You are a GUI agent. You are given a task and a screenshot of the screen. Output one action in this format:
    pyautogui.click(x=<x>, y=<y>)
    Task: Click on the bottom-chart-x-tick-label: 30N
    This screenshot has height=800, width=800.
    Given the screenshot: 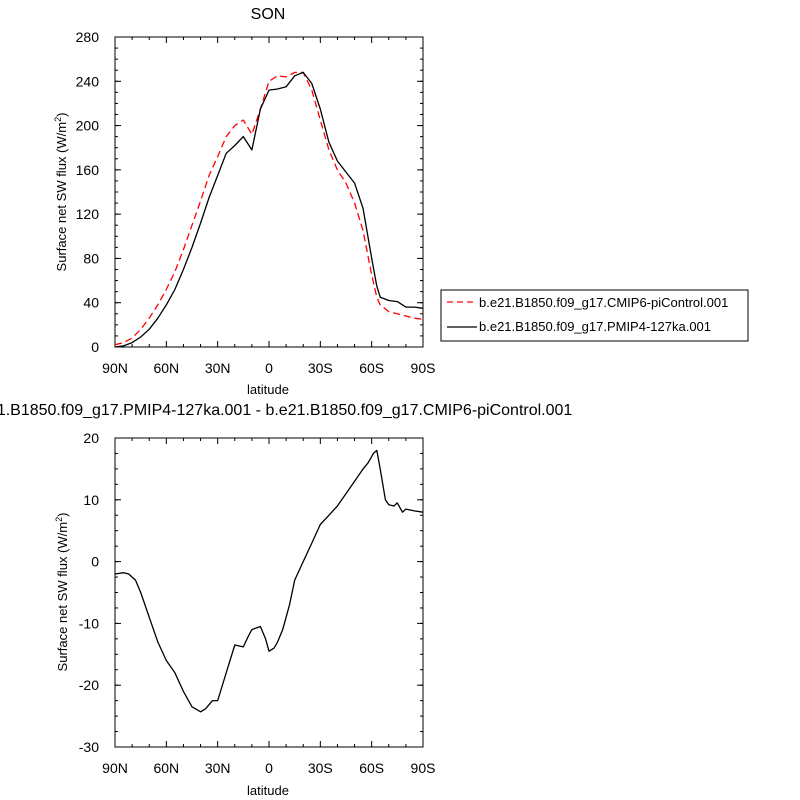 What is the action you would take?
    pyautogui.click(x=218, y=768)
    